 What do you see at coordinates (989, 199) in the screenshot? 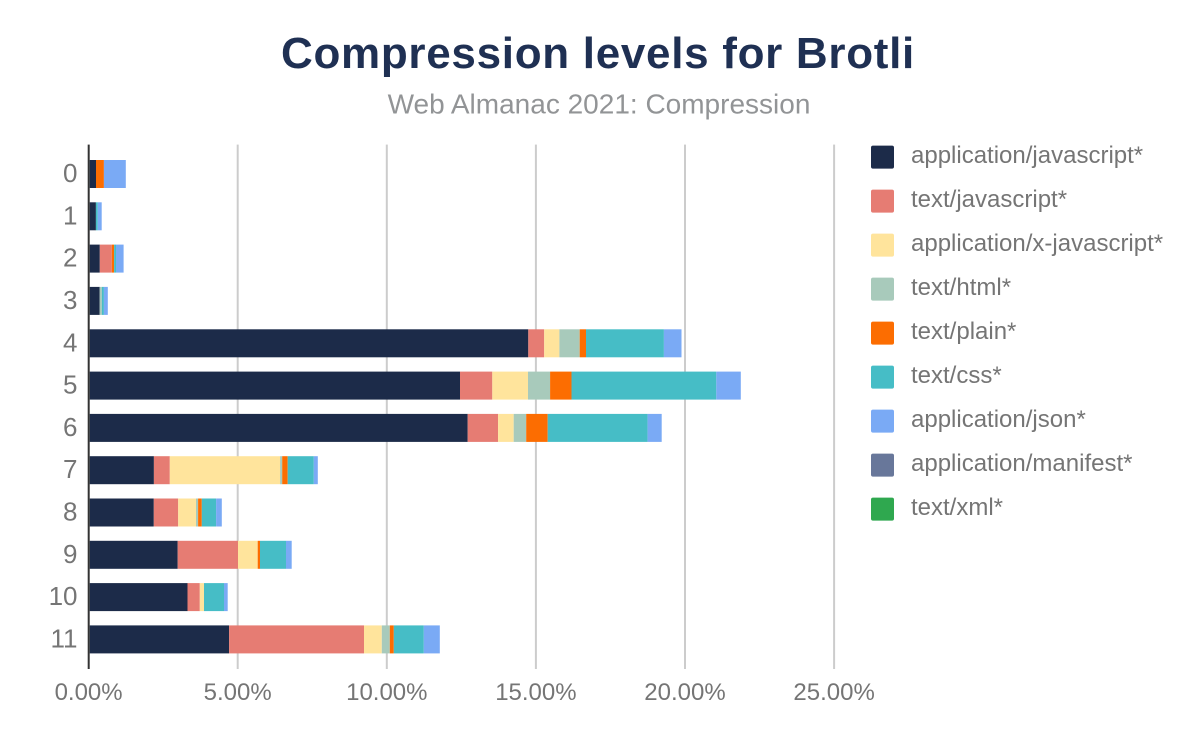
I see `svg-text: text/javascript*` at bounding box center [989, 199].